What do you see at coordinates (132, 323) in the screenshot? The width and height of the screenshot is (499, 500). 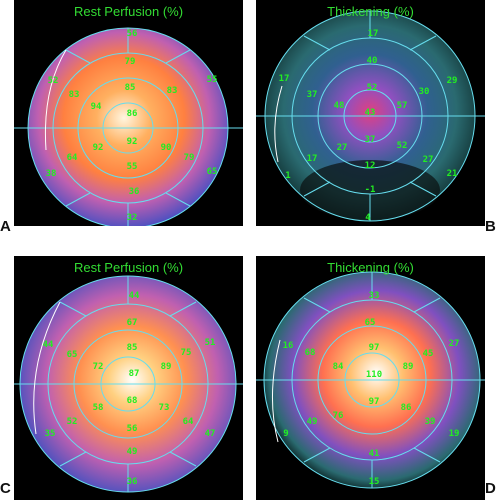 I see `segment-value: 67` at bounding box center [132, 323].